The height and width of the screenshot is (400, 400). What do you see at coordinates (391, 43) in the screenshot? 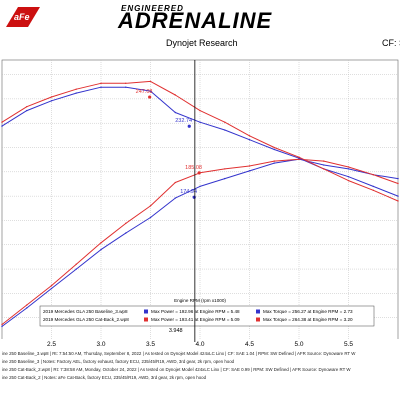
I see `correction-factor: CF: SA` at bounding box center [391, 43].